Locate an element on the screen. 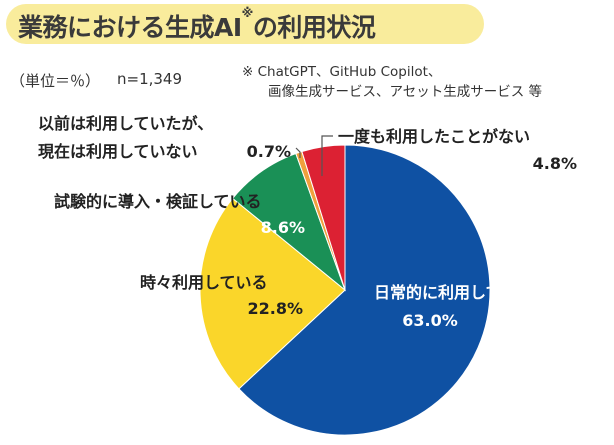 The width and height of the screenshot is (614, 445). unit-label: （単位＝％） is located at coordinates (55, 81).